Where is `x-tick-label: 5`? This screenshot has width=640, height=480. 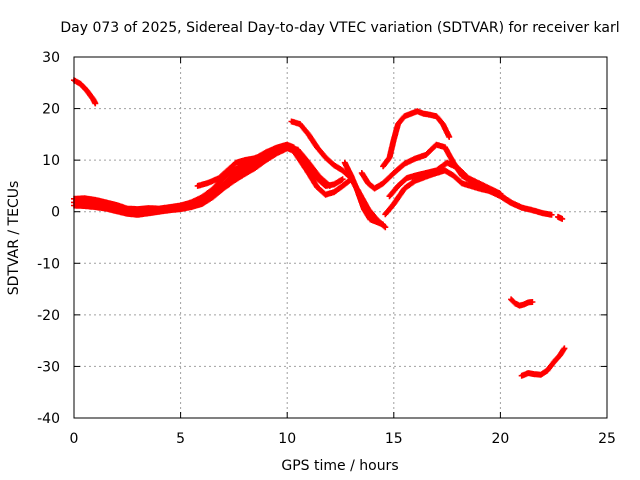
x-tick-label: 5 is located at coordinates (180, 439).